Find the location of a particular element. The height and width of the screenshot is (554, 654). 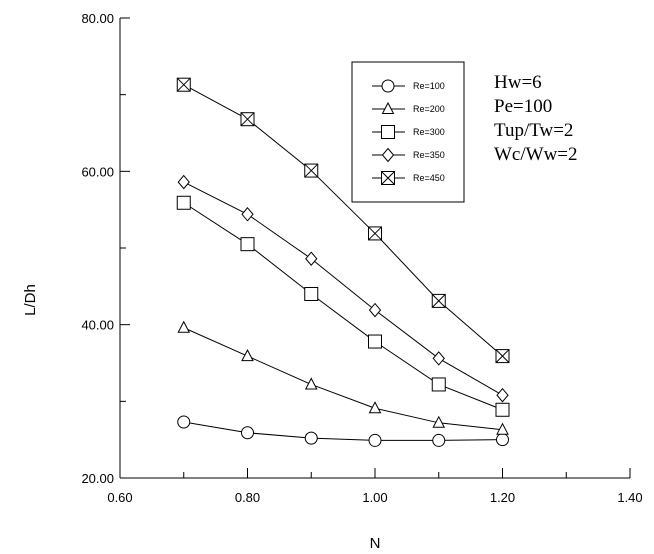

x-tick-label: 0.60 is located at coordinates (119, 497).